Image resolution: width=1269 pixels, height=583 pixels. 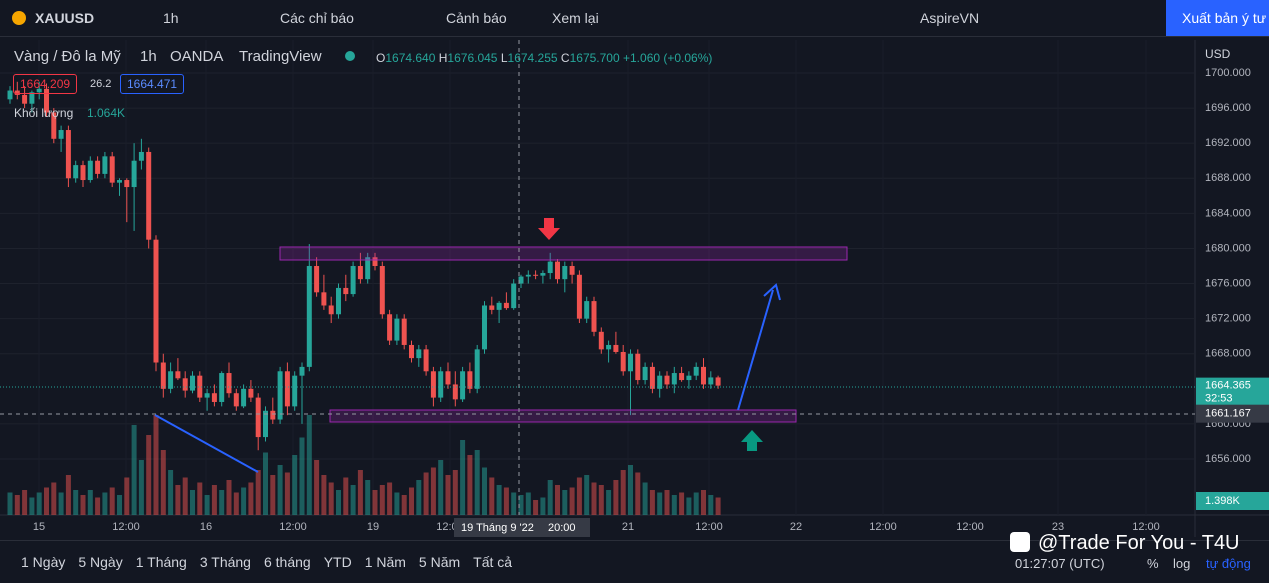 I want to click on range-button: Tất cả, so click(x=493, y=562).